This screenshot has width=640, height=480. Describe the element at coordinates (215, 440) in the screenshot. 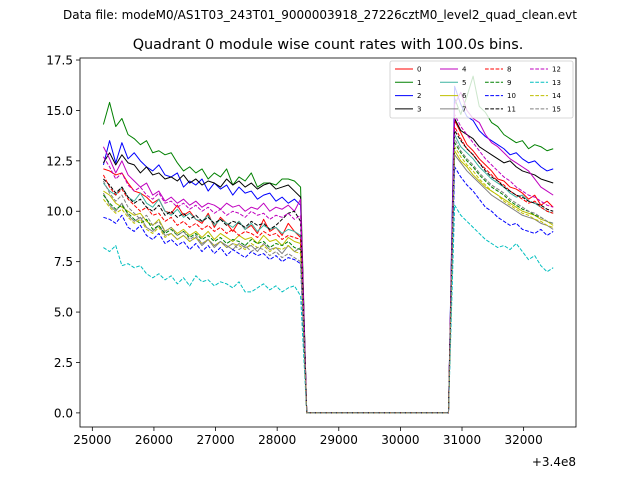

I see `x-tick-label: 27000` at that location.